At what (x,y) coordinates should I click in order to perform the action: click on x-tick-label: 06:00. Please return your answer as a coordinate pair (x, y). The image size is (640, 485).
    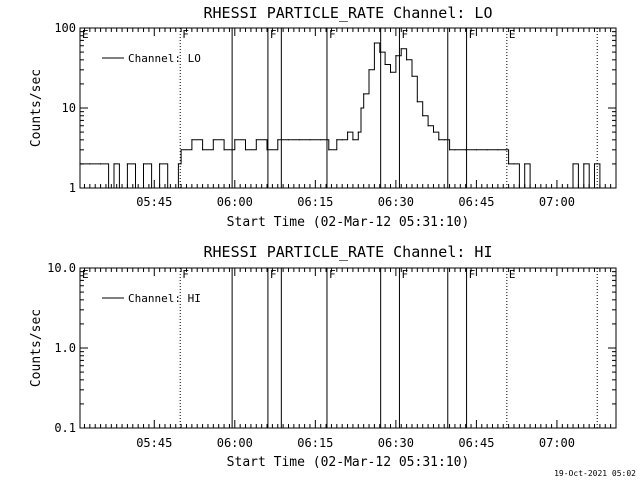
    Looking at the image, I should click on (235, 443).